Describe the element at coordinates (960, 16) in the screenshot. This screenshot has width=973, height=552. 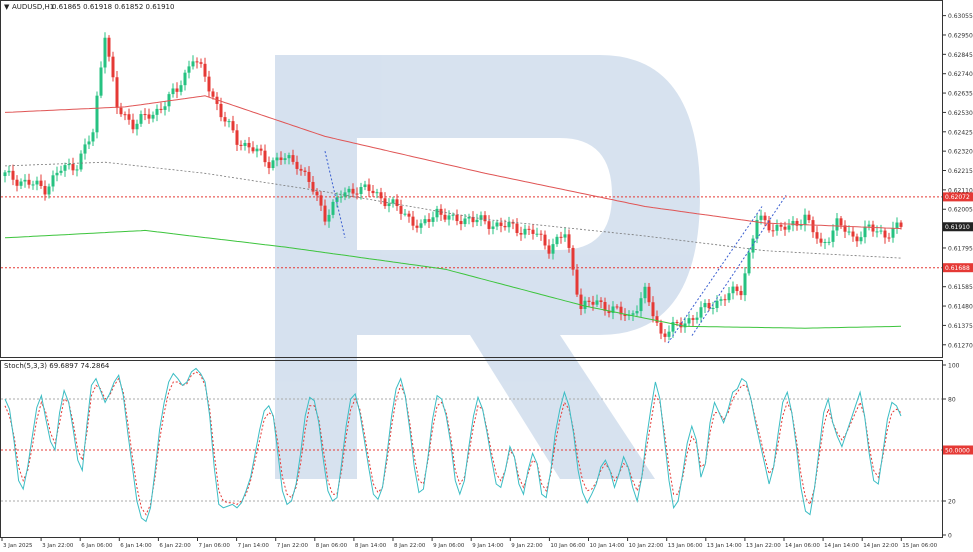
I see `price-tick-label: 0.63055` at that location.